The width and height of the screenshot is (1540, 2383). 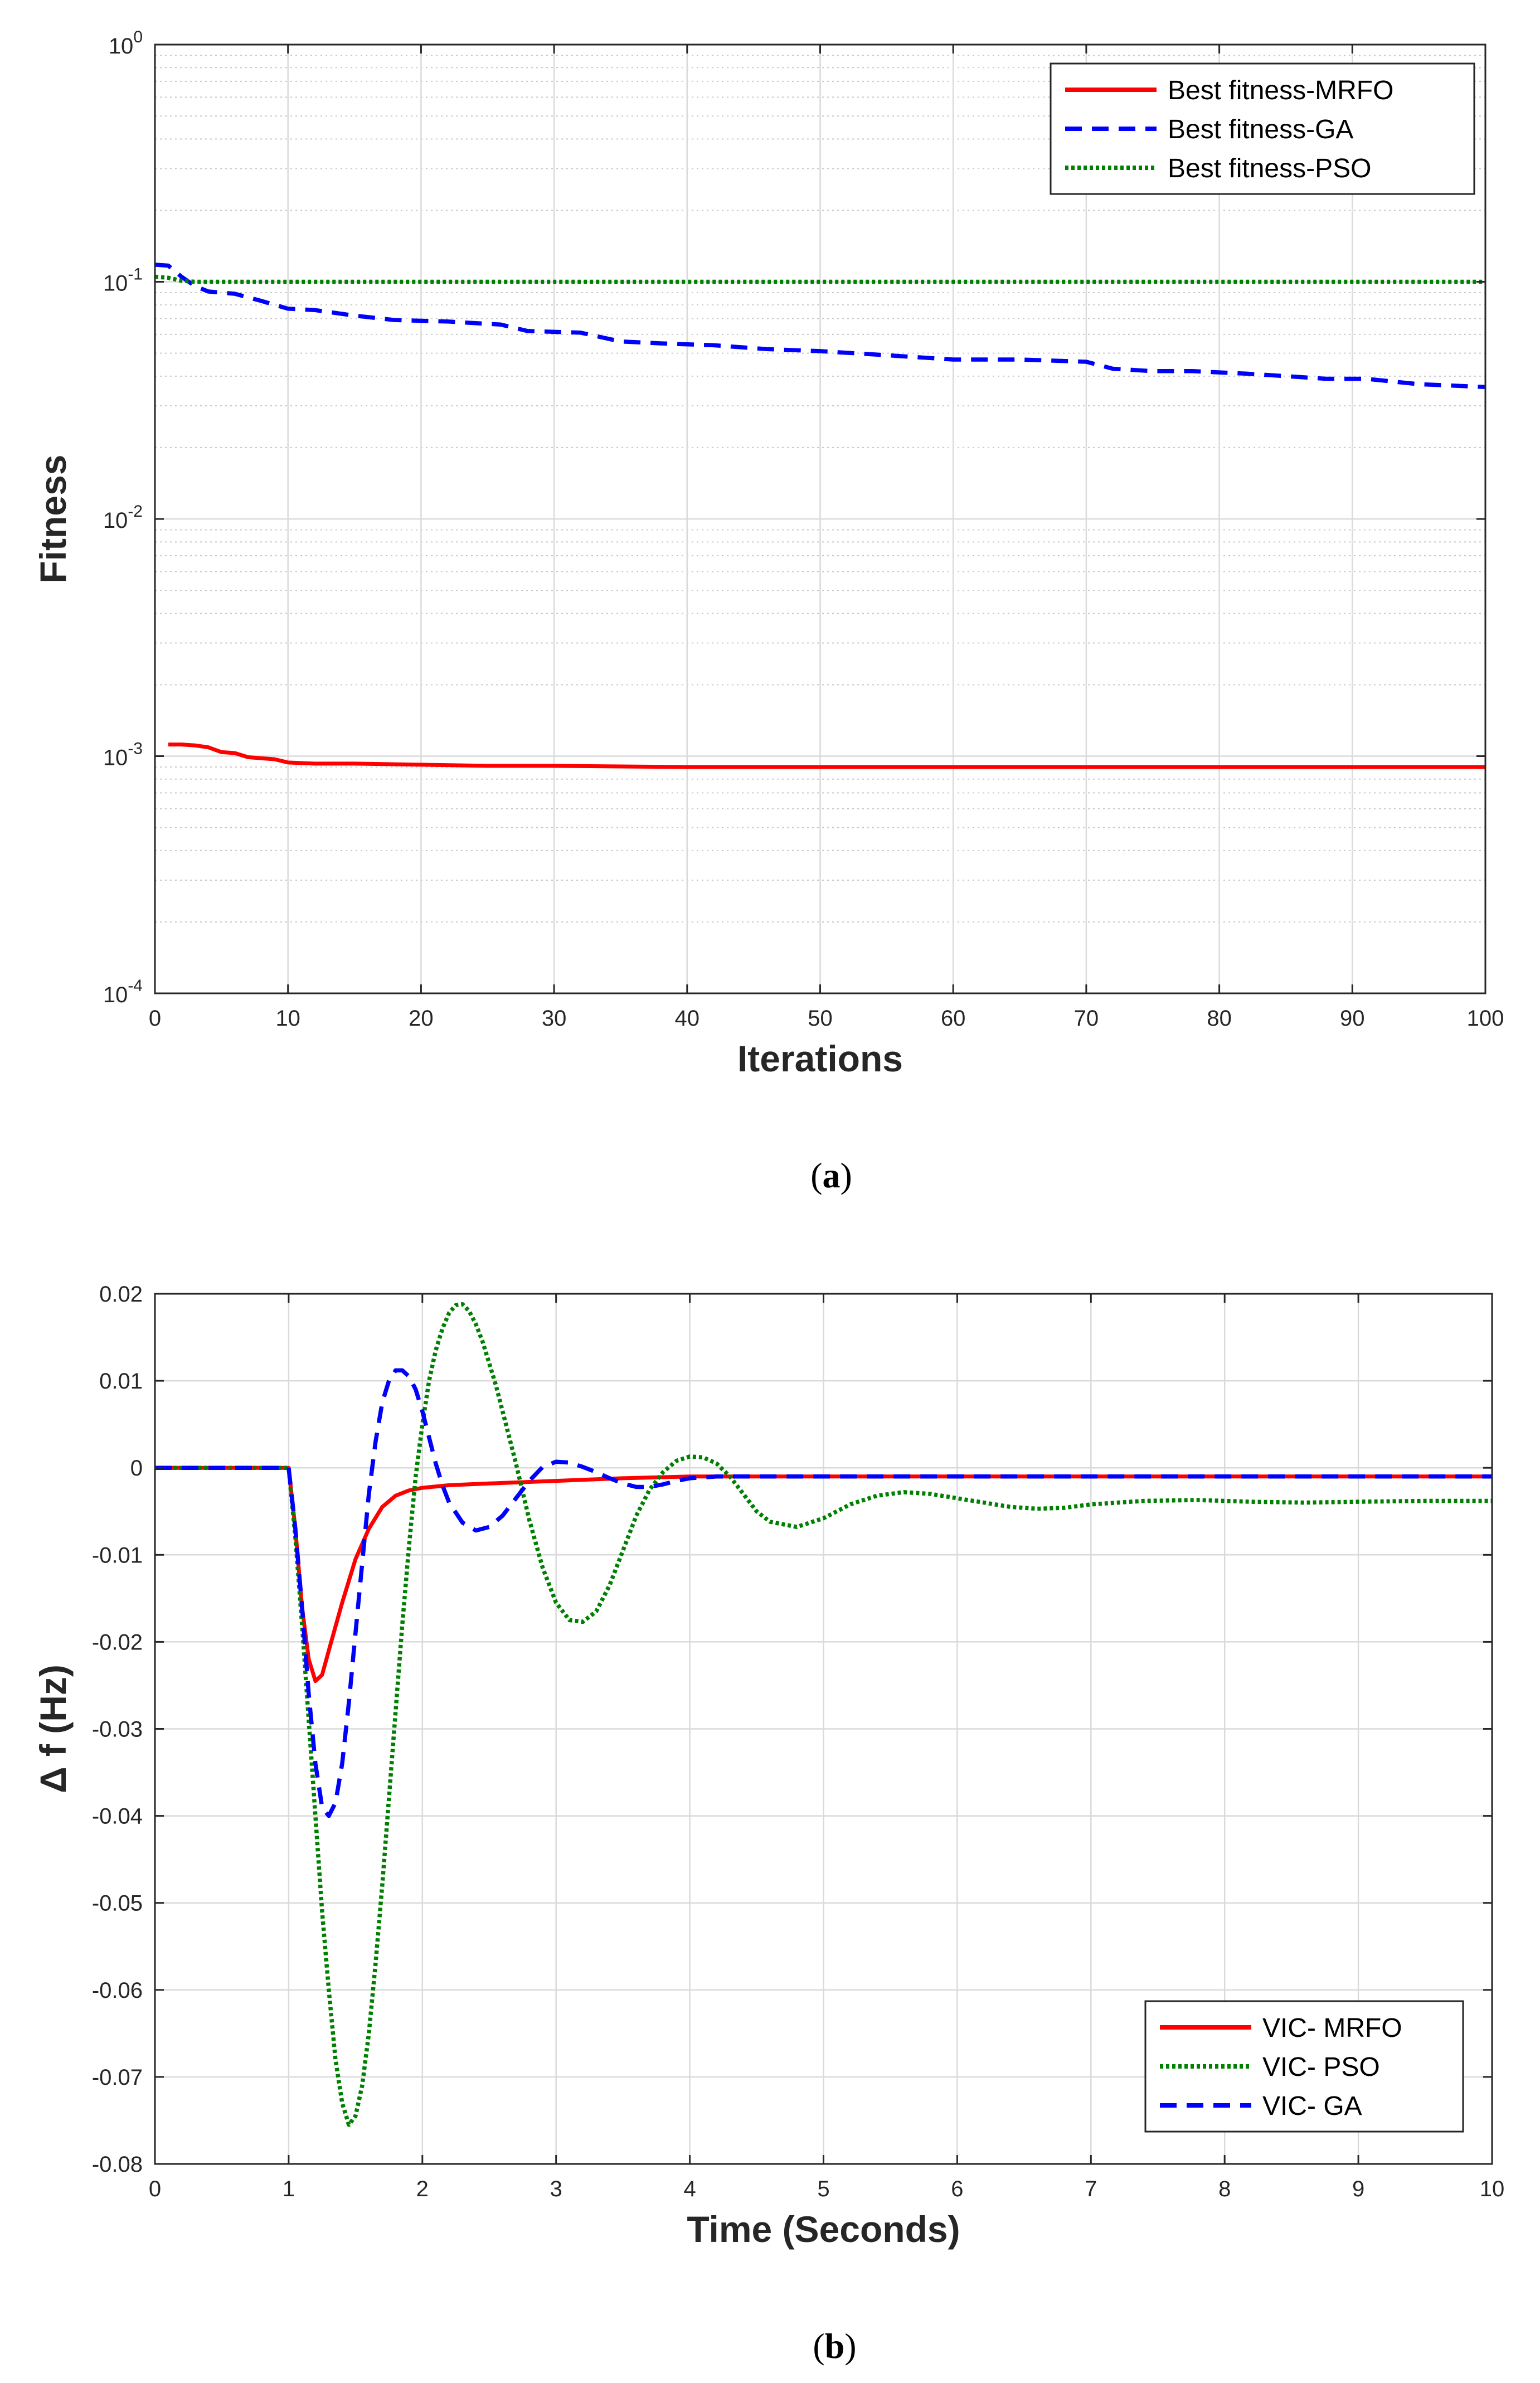 I want to click on legend-label: VIC- MRFO, so click(x=1332, y=2028).